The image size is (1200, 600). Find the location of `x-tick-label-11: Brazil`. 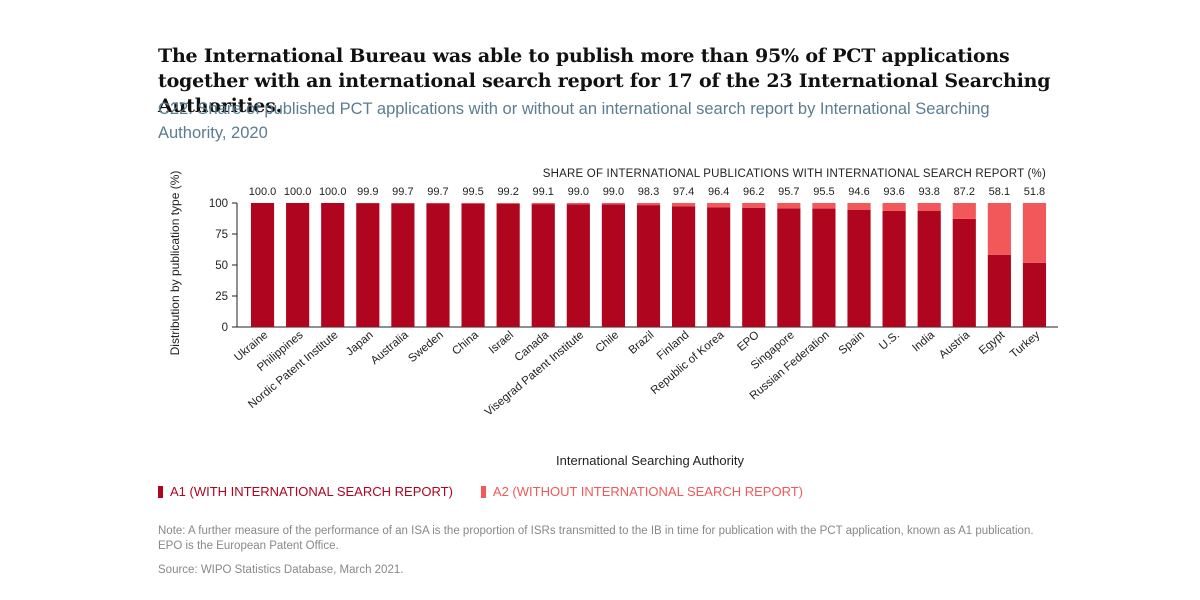

x-tick-label-11: Brazil is located at coordinates (642, 343).